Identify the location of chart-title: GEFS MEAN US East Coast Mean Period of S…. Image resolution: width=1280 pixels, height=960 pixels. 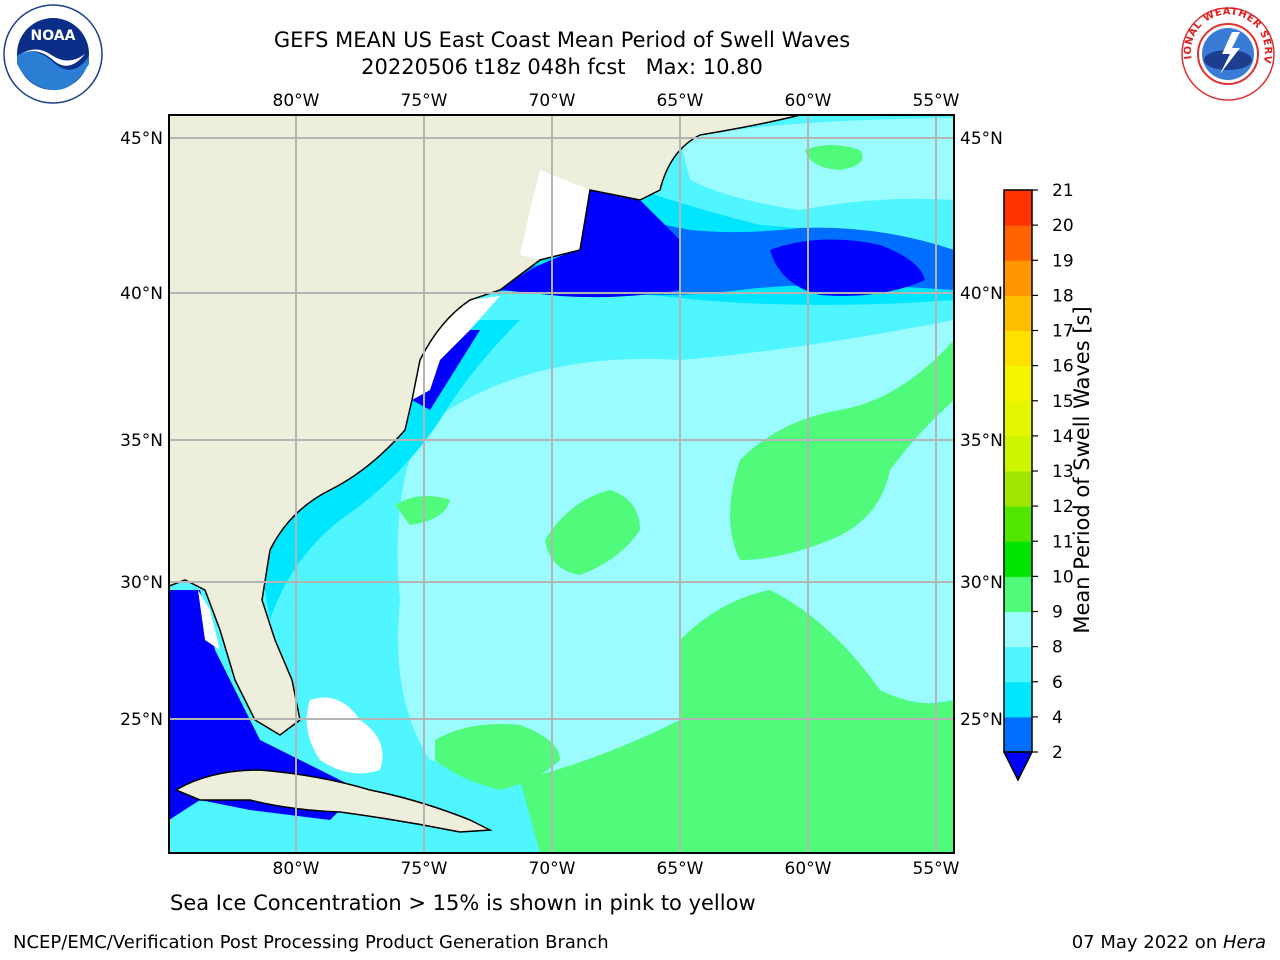
(562, 40).